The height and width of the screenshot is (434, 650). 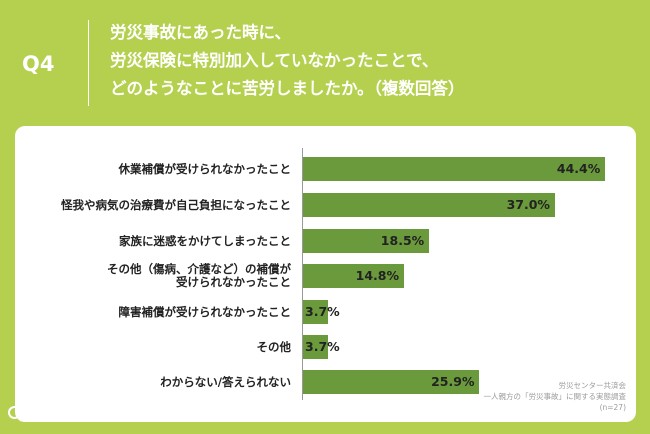 I want to click on source-line-3: (n=27), so click(x=612, y=407).